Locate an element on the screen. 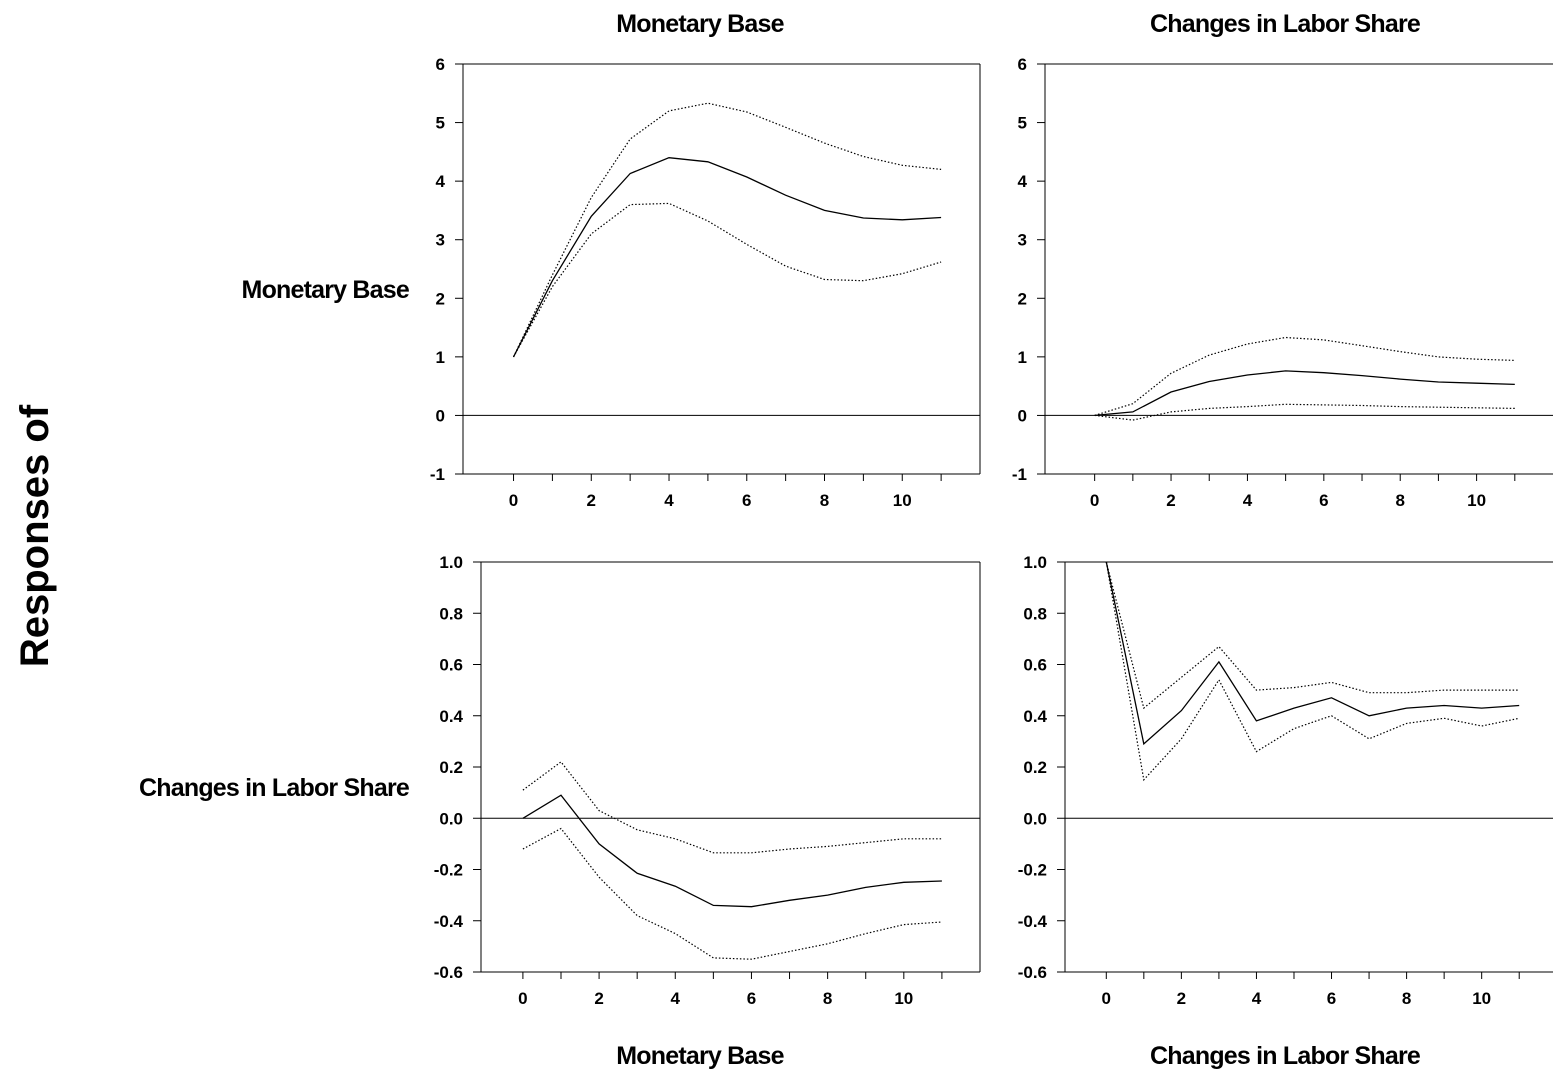 This screenshot has height=1071, width=1553. row-axis-title: Responses of is located at coordinates (35, 535).